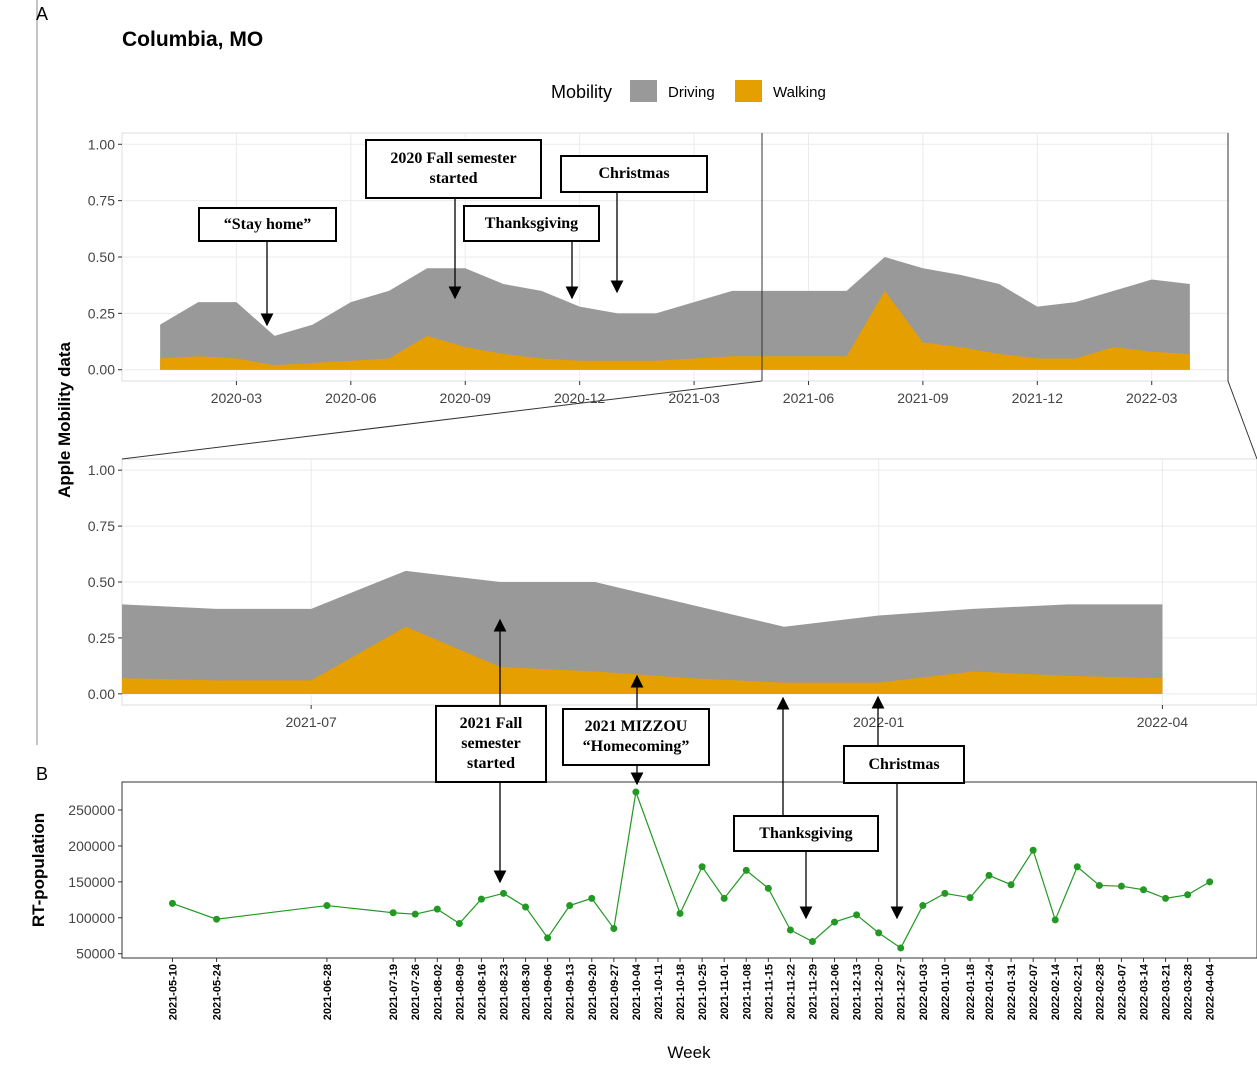 The height and width of the screenshot is (1065, 1257). I want to click on line, so click(691, 869).